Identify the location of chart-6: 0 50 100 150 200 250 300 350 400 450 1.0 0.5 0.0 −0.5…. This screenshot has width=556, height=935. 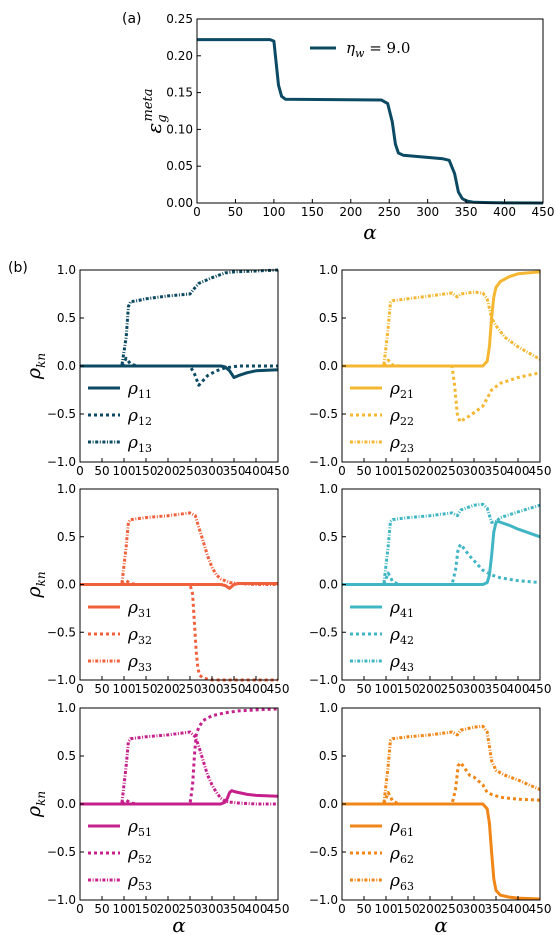
(430, 818).